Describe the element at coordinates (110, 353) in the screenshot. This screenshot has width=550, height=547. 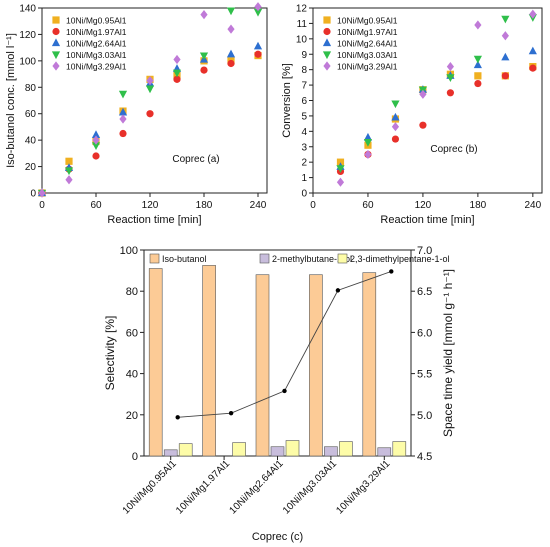
I see `y-axis-label: Selectivity [%]` at that location.